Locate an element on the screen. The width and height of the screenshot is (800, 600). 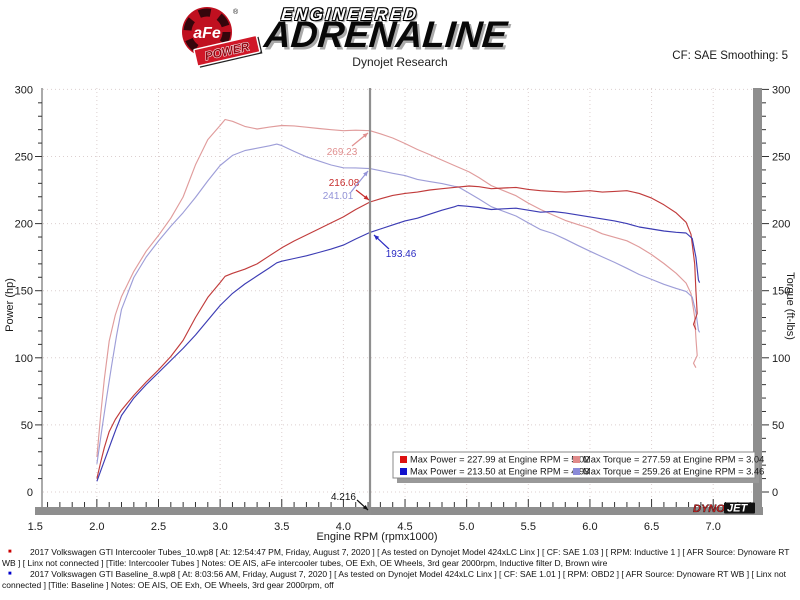
svg-text: 3.0 is located at coordinates (219, 527).